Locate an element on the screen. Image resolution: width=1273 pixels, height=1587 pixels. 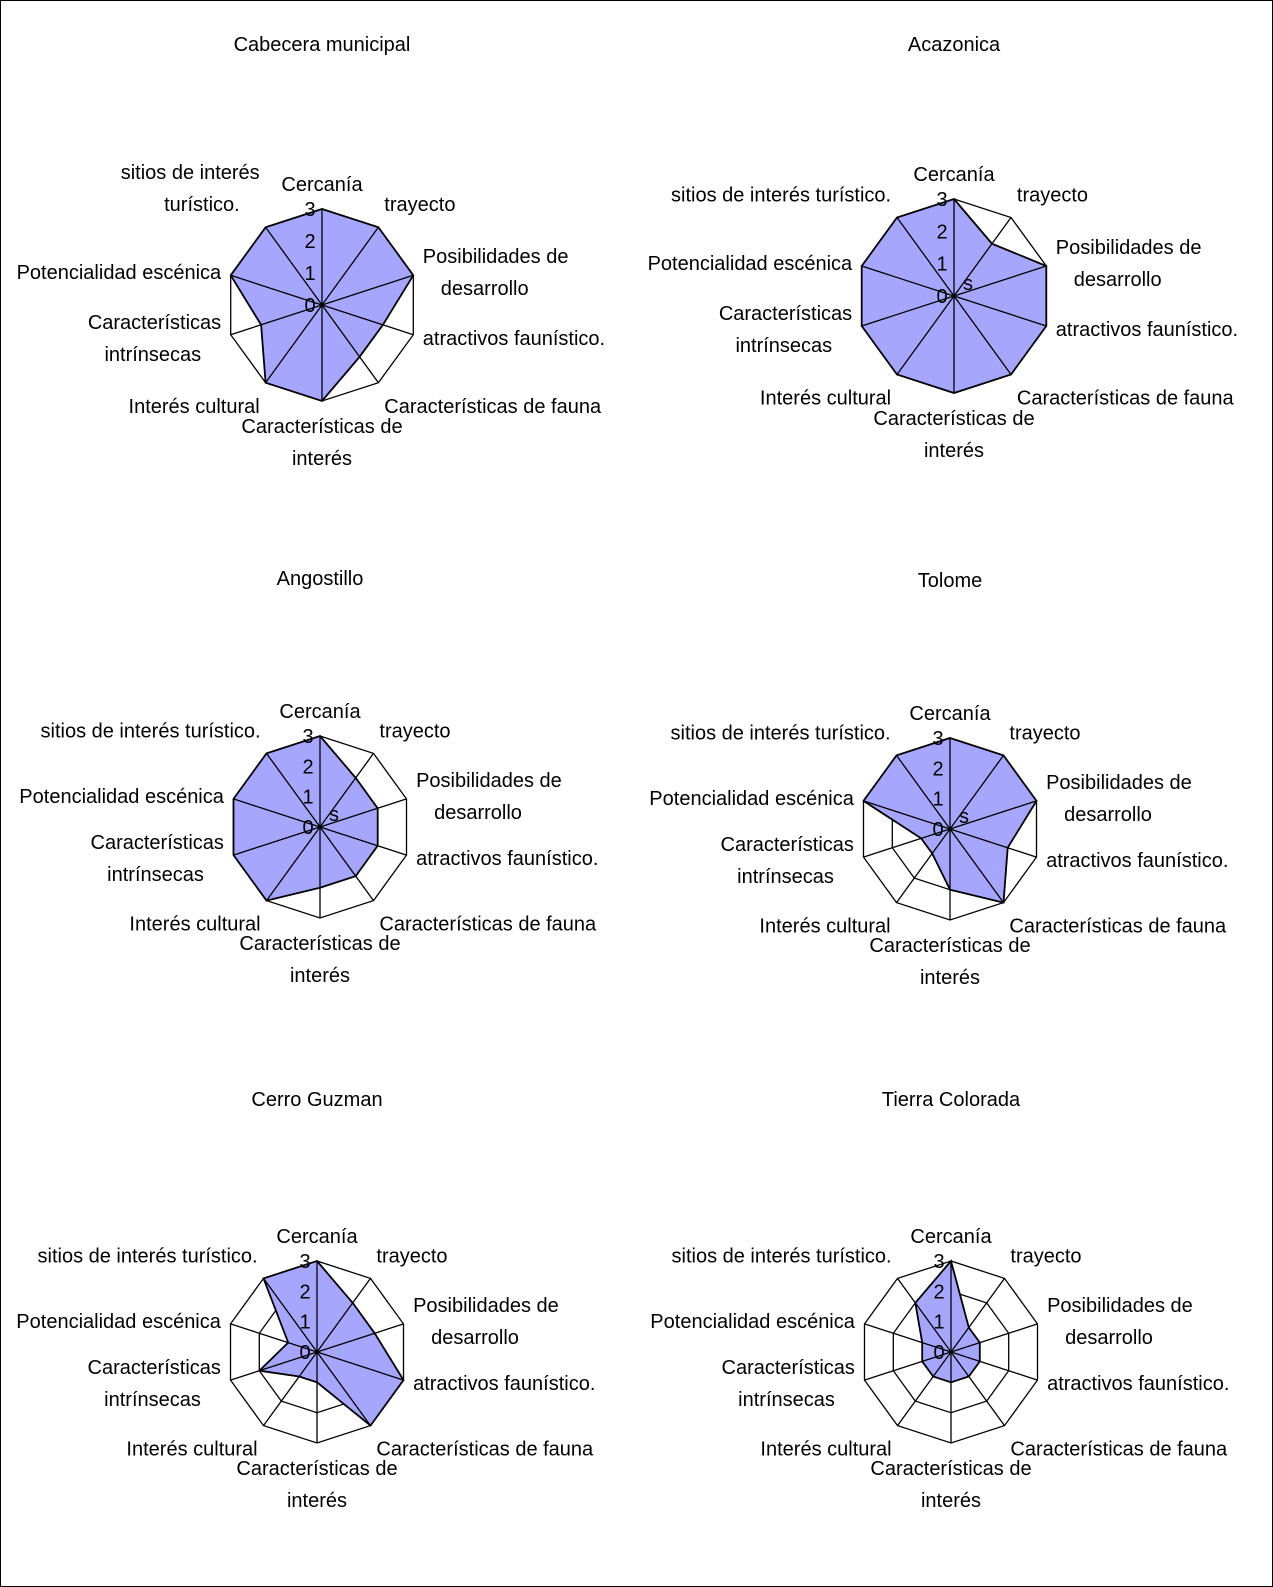
chart-title: Tierra Colorada is located at coordinates (951, 1100).